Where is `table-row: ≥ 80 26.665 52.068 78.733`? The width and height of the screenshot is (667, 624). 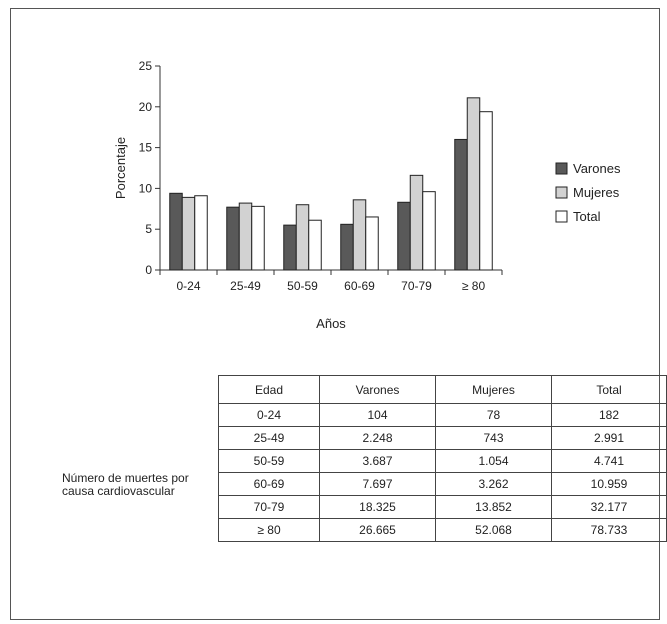
table-row: ≥ 80 26.665 52.068 78.733 is located at coordinates (442, 530).